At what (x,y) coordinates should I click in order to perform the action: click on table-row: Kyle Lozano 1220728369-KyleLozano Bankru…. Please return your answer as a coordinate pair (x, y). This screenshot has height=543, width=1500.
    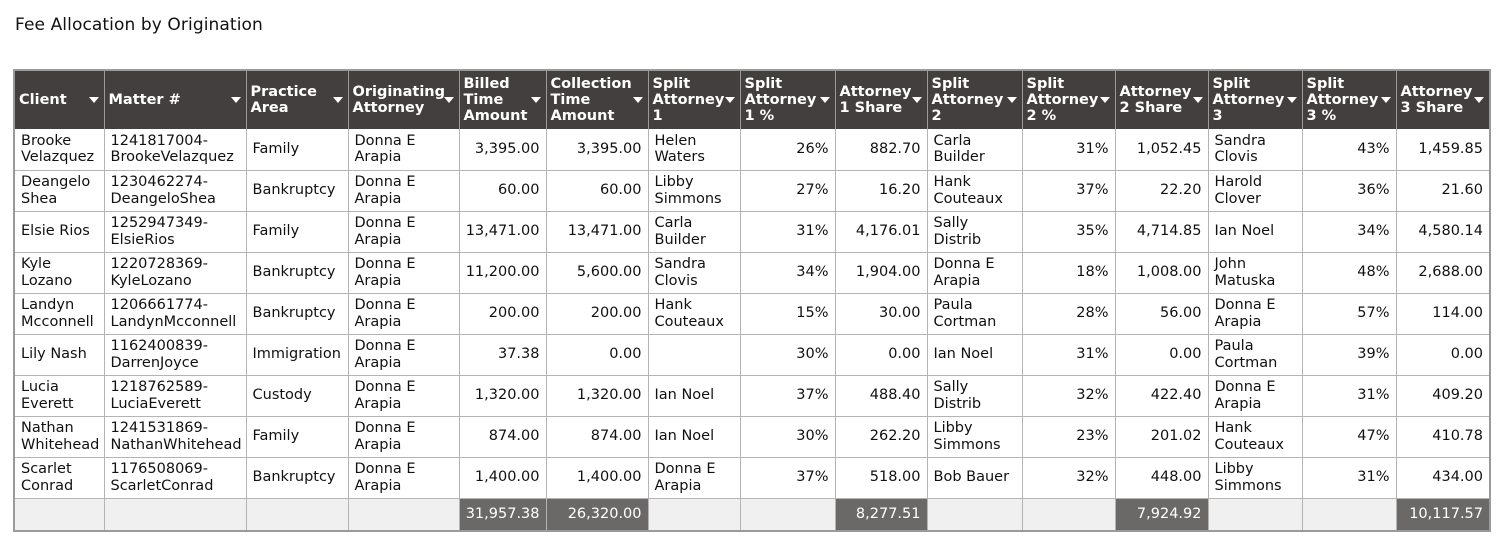
    Looking at the image, I should click on (752, 273).